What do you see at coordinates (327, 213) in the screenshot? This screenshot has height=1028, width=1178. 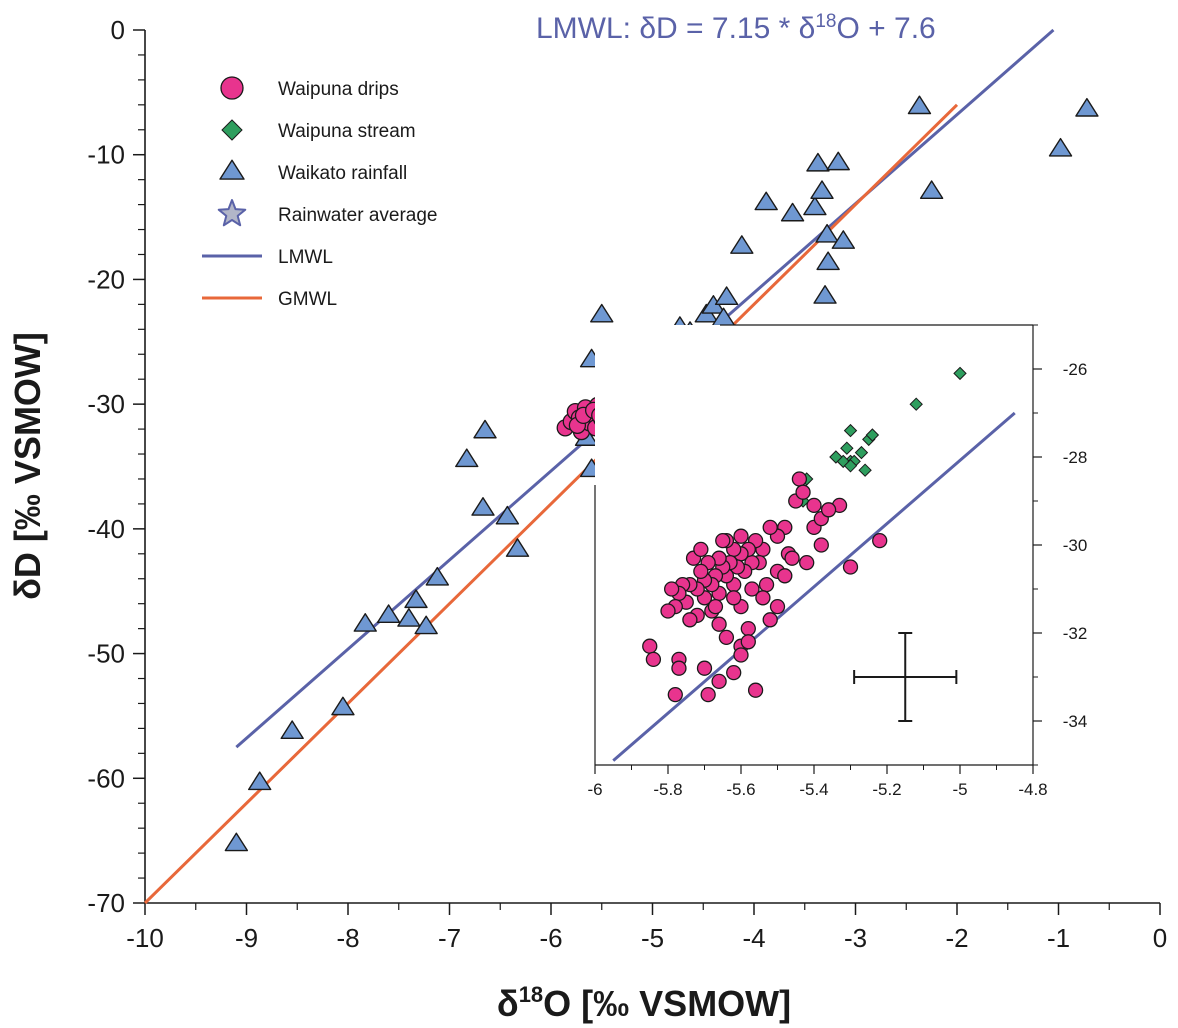 I see `legend-entry: Rainwater average` at bounding box center [327, 213].